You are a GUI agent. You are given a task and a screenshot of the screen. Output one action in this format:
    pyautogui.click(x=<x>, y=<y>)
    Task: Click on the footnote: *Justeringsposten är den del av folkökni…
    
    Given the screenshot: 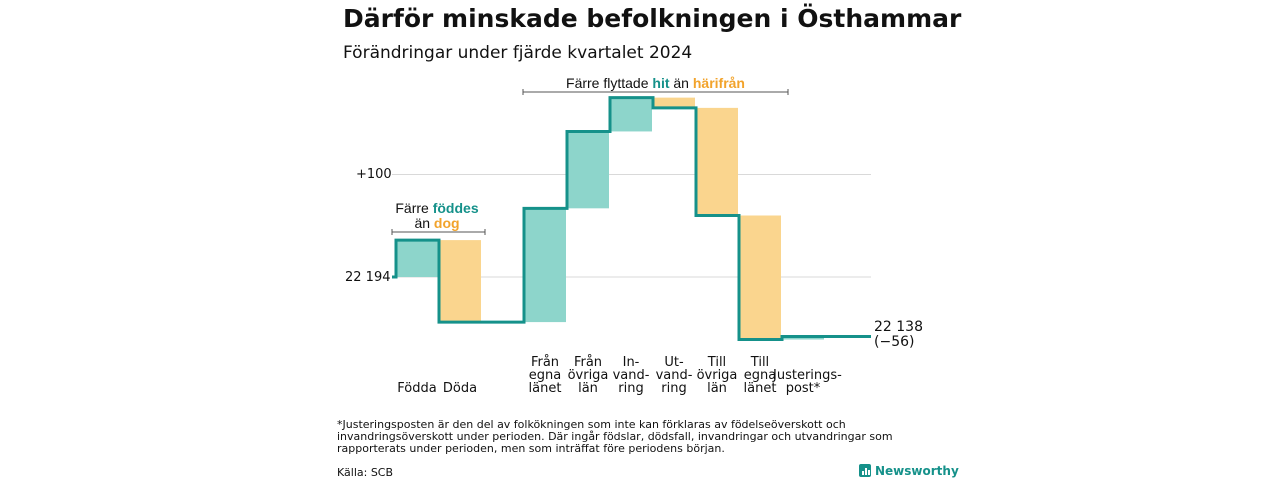 What is the action you would take?
    pyautogui.click(x=615, y=436)
    